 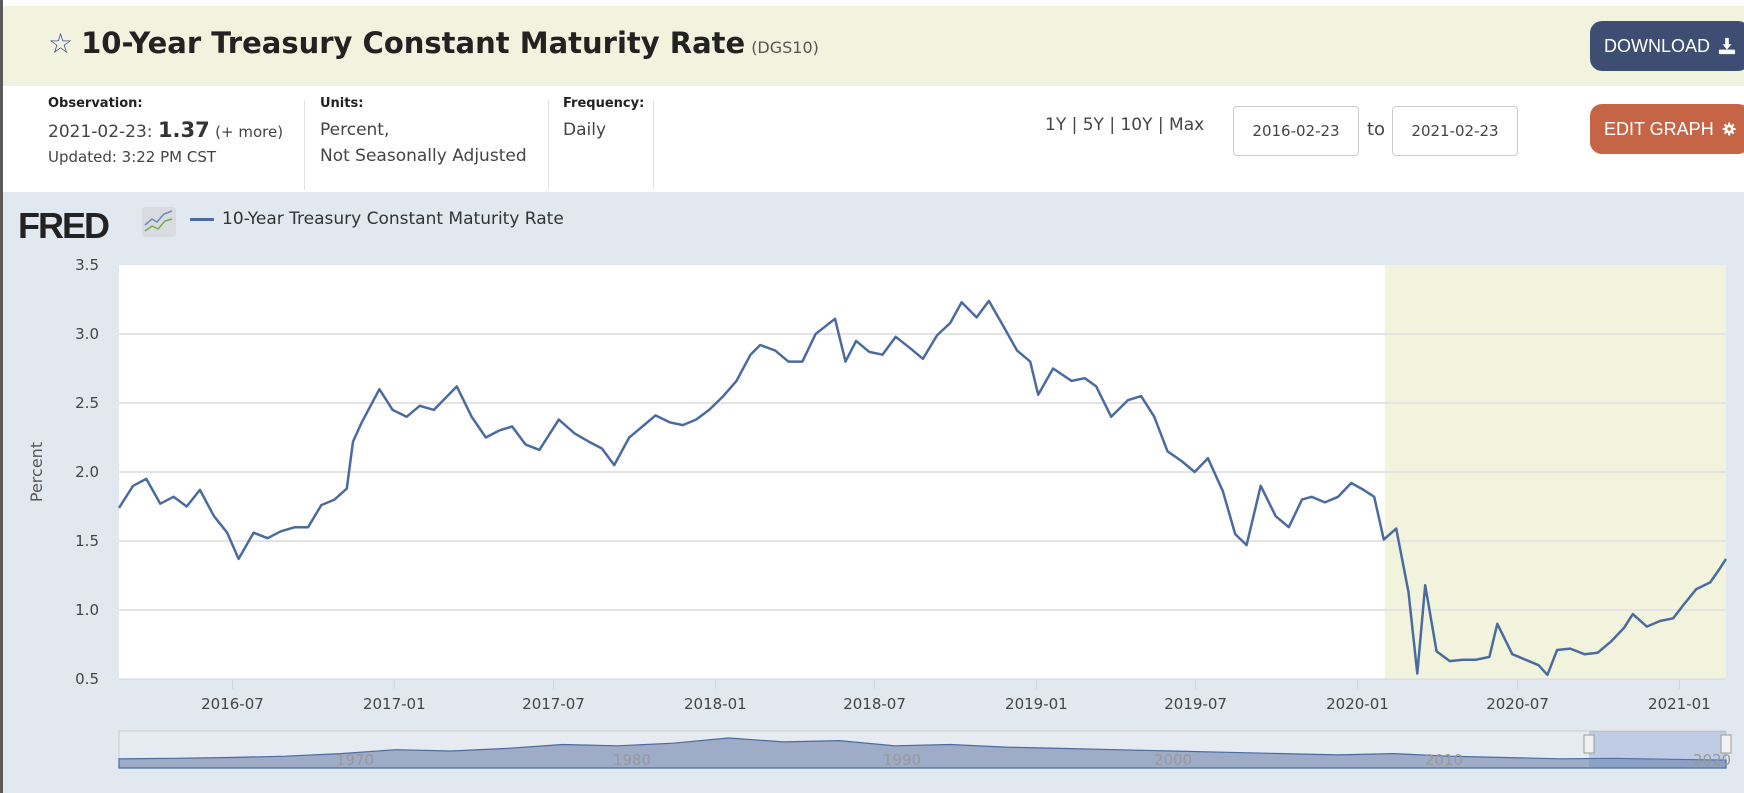 I want to click on x-tick-label: 2017-01, so click(x=394, y=704).